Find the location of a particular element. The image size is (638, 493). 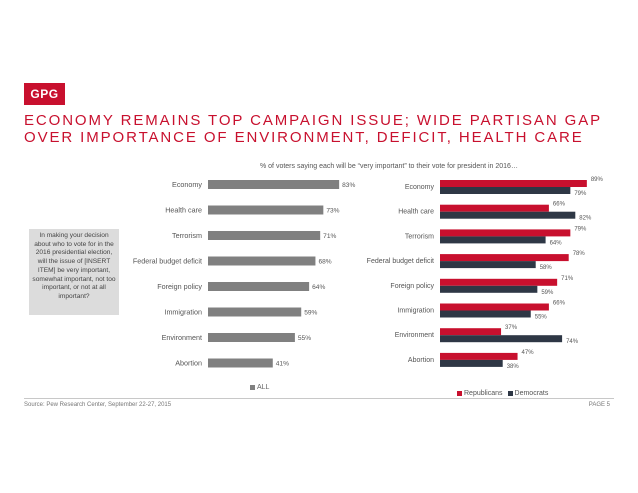

value-label-democrats-economy: 79% is located at coordinates (580, 194).